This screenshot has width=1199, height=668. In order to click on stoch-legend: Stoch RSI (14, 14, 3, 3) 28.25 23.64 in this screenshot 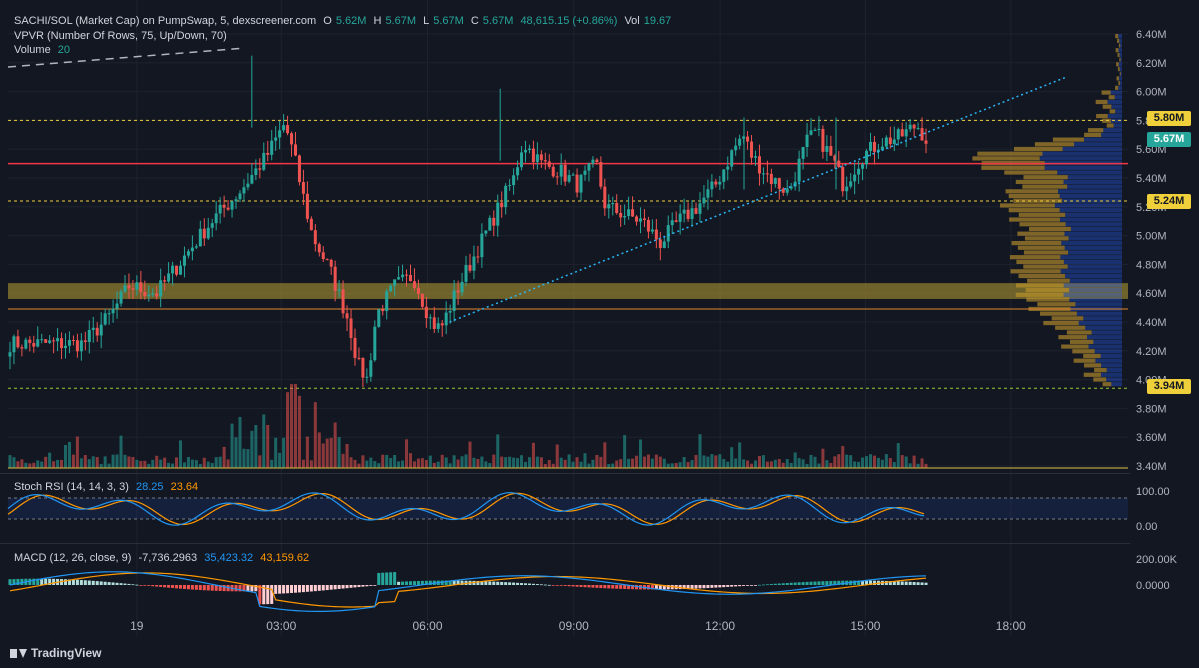, I will do `click(108, 487)`.